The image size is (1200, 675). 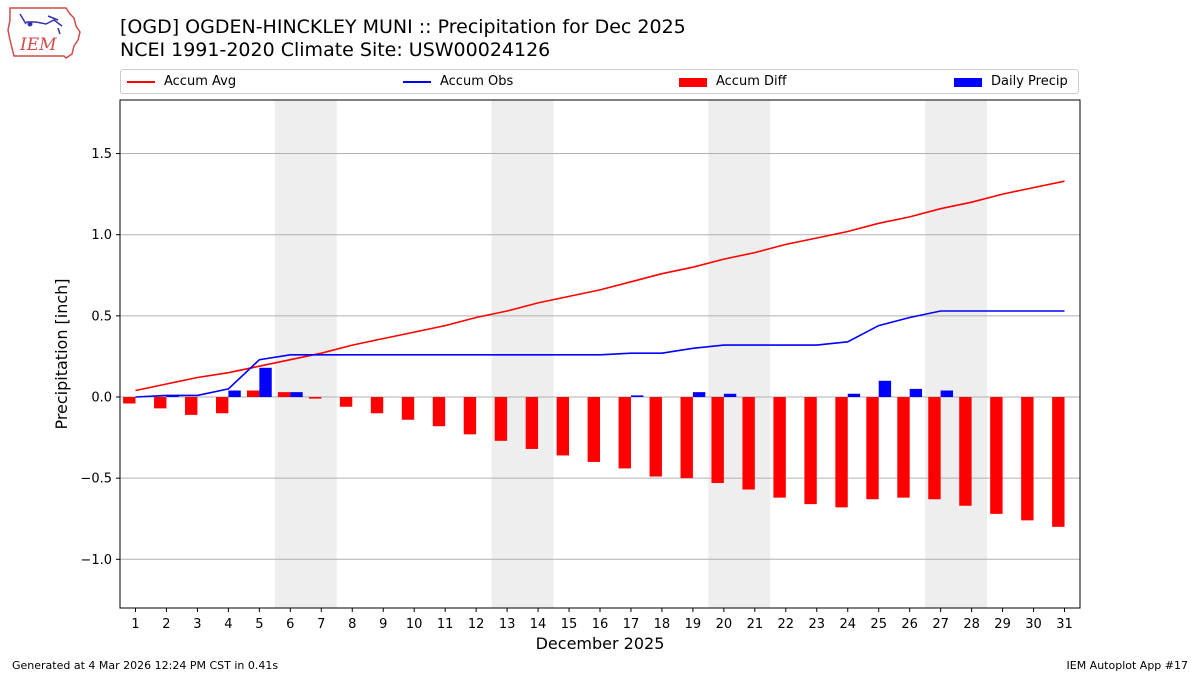 I want to click on x-tick-label: 11, so click(x=445, y=624).